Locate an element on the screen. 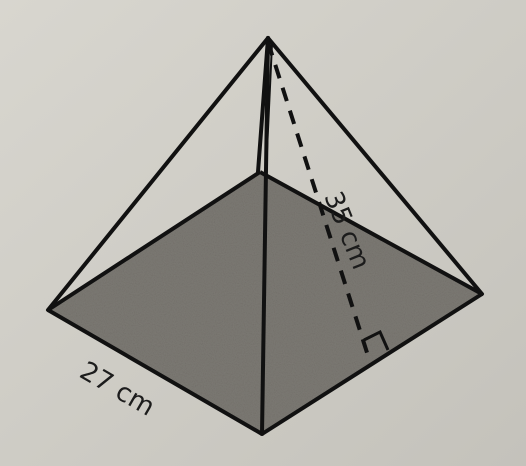  front-edge-shadow is located at coordinates (269, 108).